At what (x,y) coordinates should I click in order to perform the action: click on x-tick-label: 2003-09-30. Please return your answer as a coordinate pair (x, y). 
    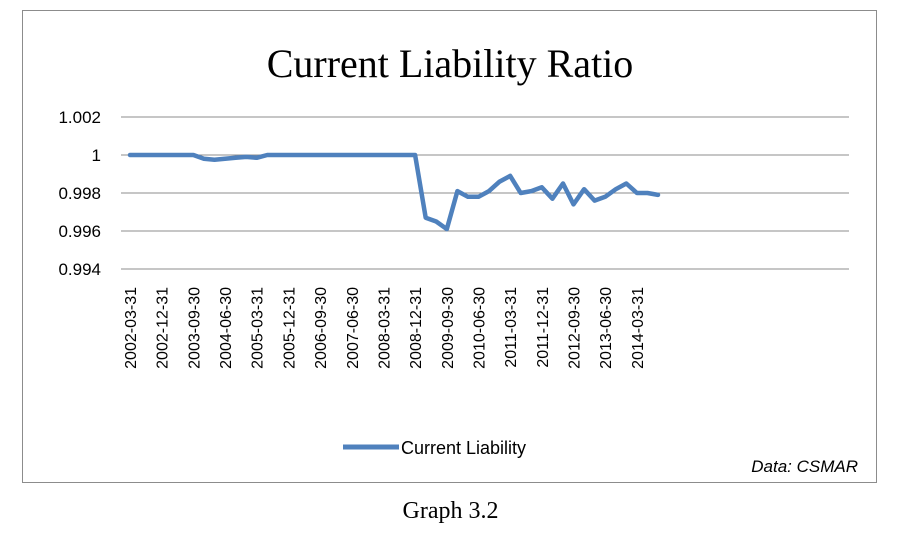
    Looking at the image, I should click on (194, 328).